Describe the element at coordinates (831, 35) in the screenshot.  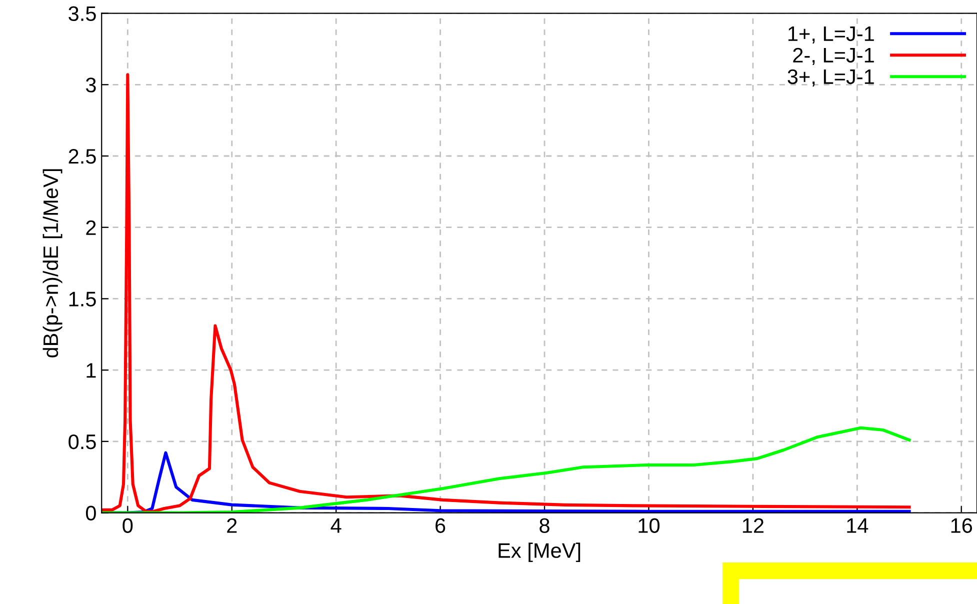
I see `legend-label: 1+, L=J-1` at that location.